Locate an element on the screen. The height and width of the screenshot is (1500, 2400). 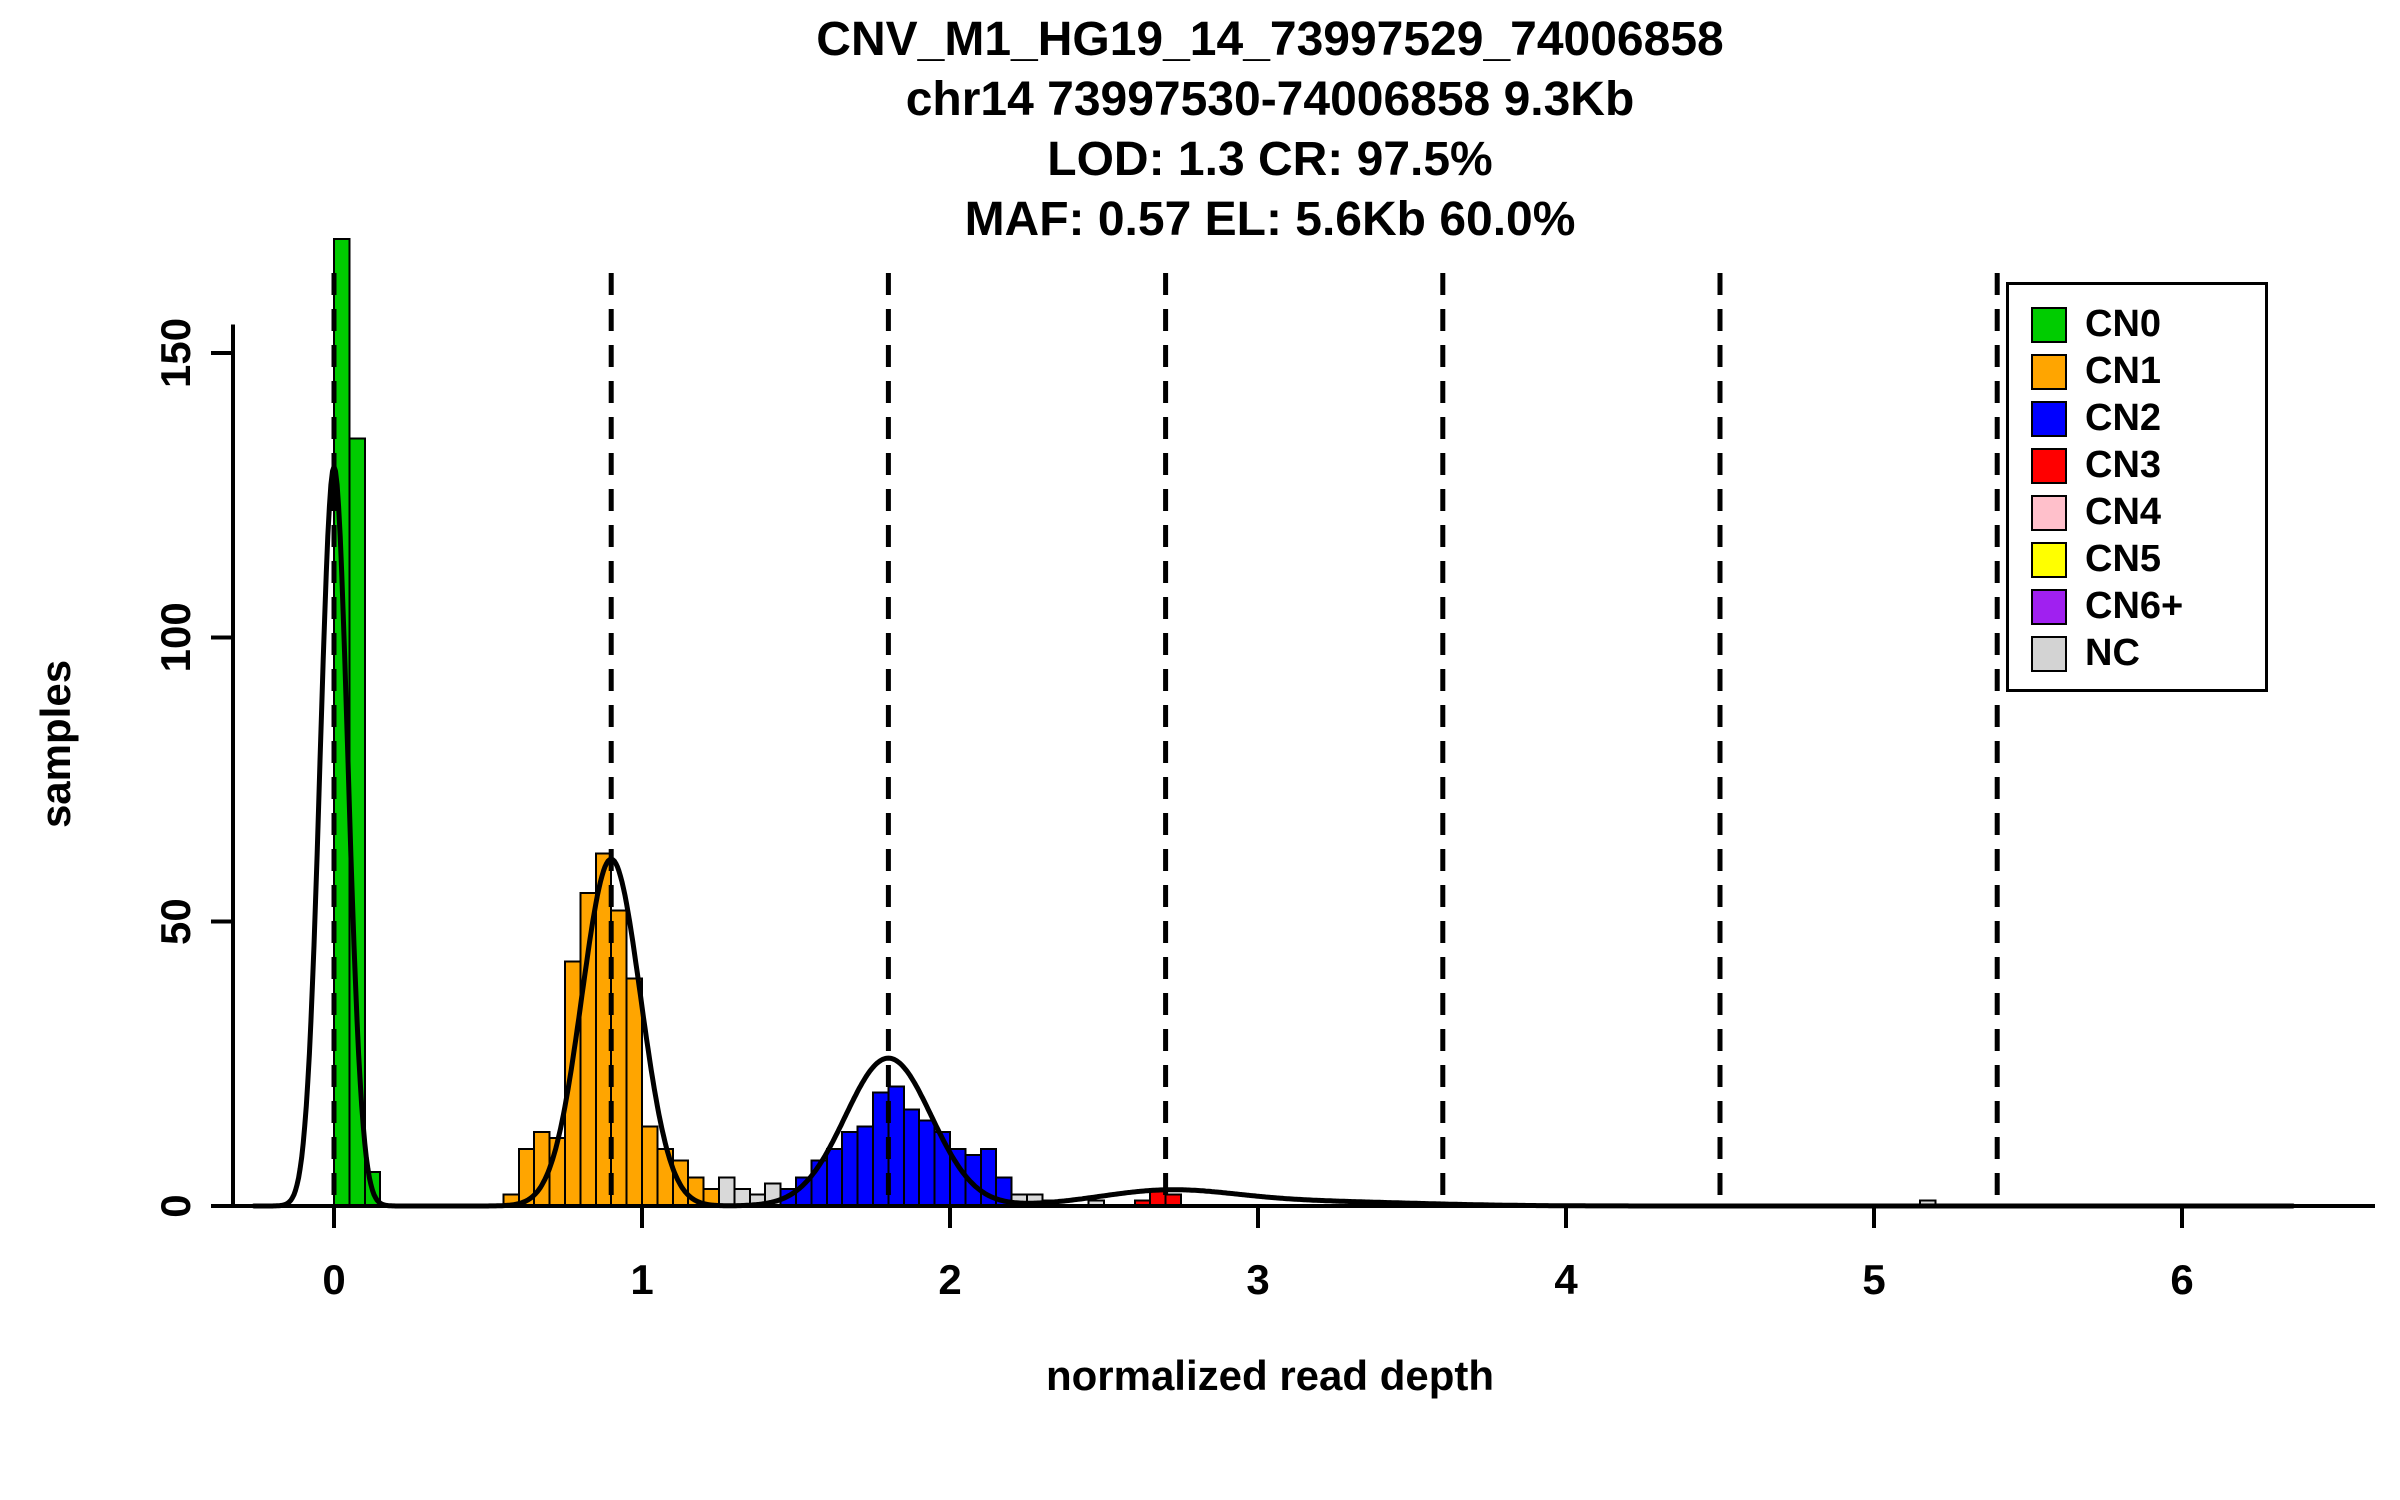
y-tick-label: 0 is located at coordinates (175, 1205).